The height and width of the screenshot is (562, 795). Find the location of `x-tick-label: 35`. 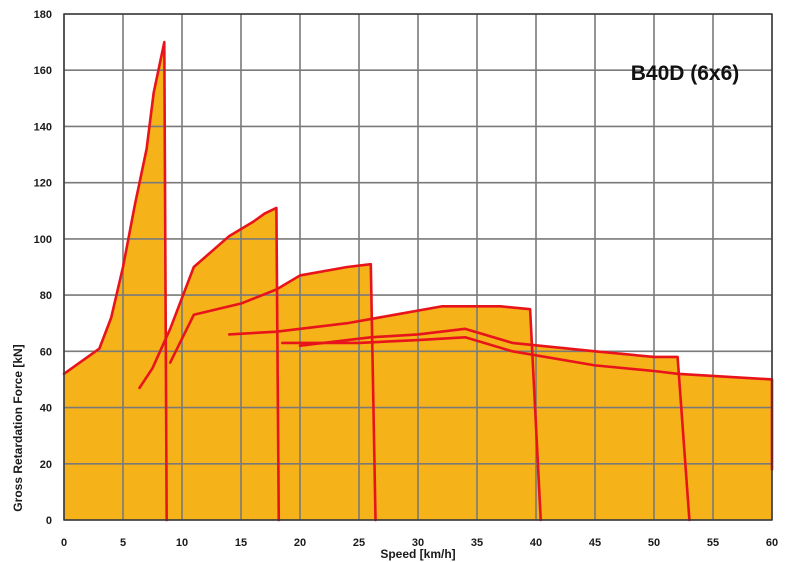

x-tick-label: 35 is located at coordinates (477, 543).